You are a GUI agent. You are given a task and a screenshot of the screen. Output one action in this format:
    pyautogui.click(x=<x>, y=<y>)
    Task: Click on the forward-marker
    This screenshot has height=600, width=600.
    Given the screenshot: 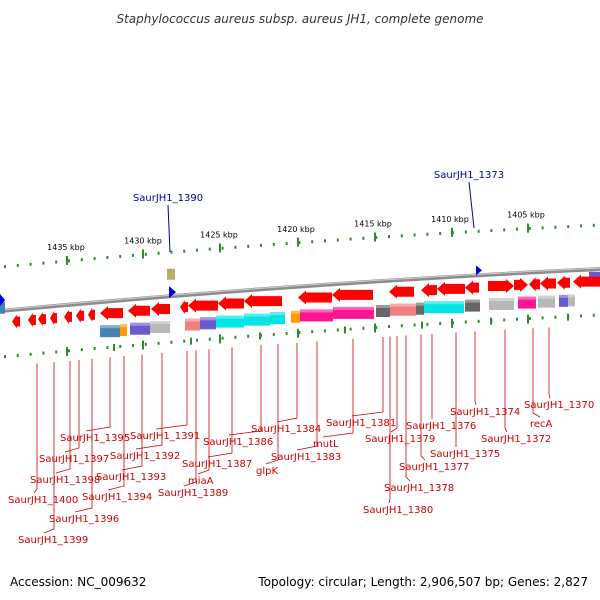 What is the action you would take?
    pyautogui.click(x=479, y=270)
    